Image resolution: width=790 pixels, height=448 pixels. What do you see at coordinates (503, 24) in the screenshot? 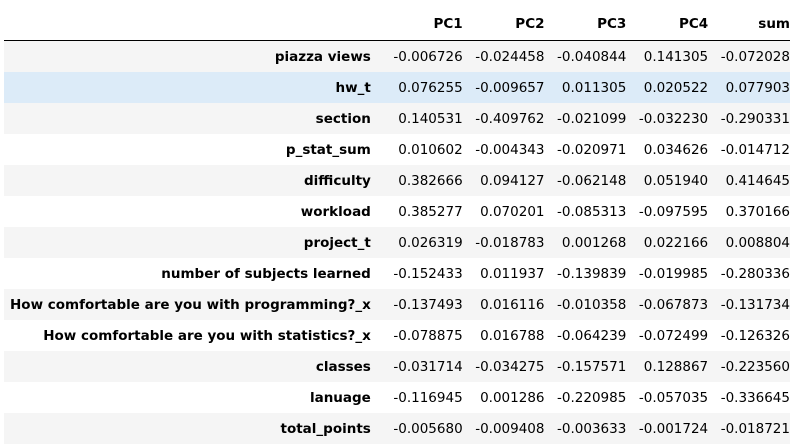
I see `column-header-pc2: PC2` at bounding box center [503, 24].